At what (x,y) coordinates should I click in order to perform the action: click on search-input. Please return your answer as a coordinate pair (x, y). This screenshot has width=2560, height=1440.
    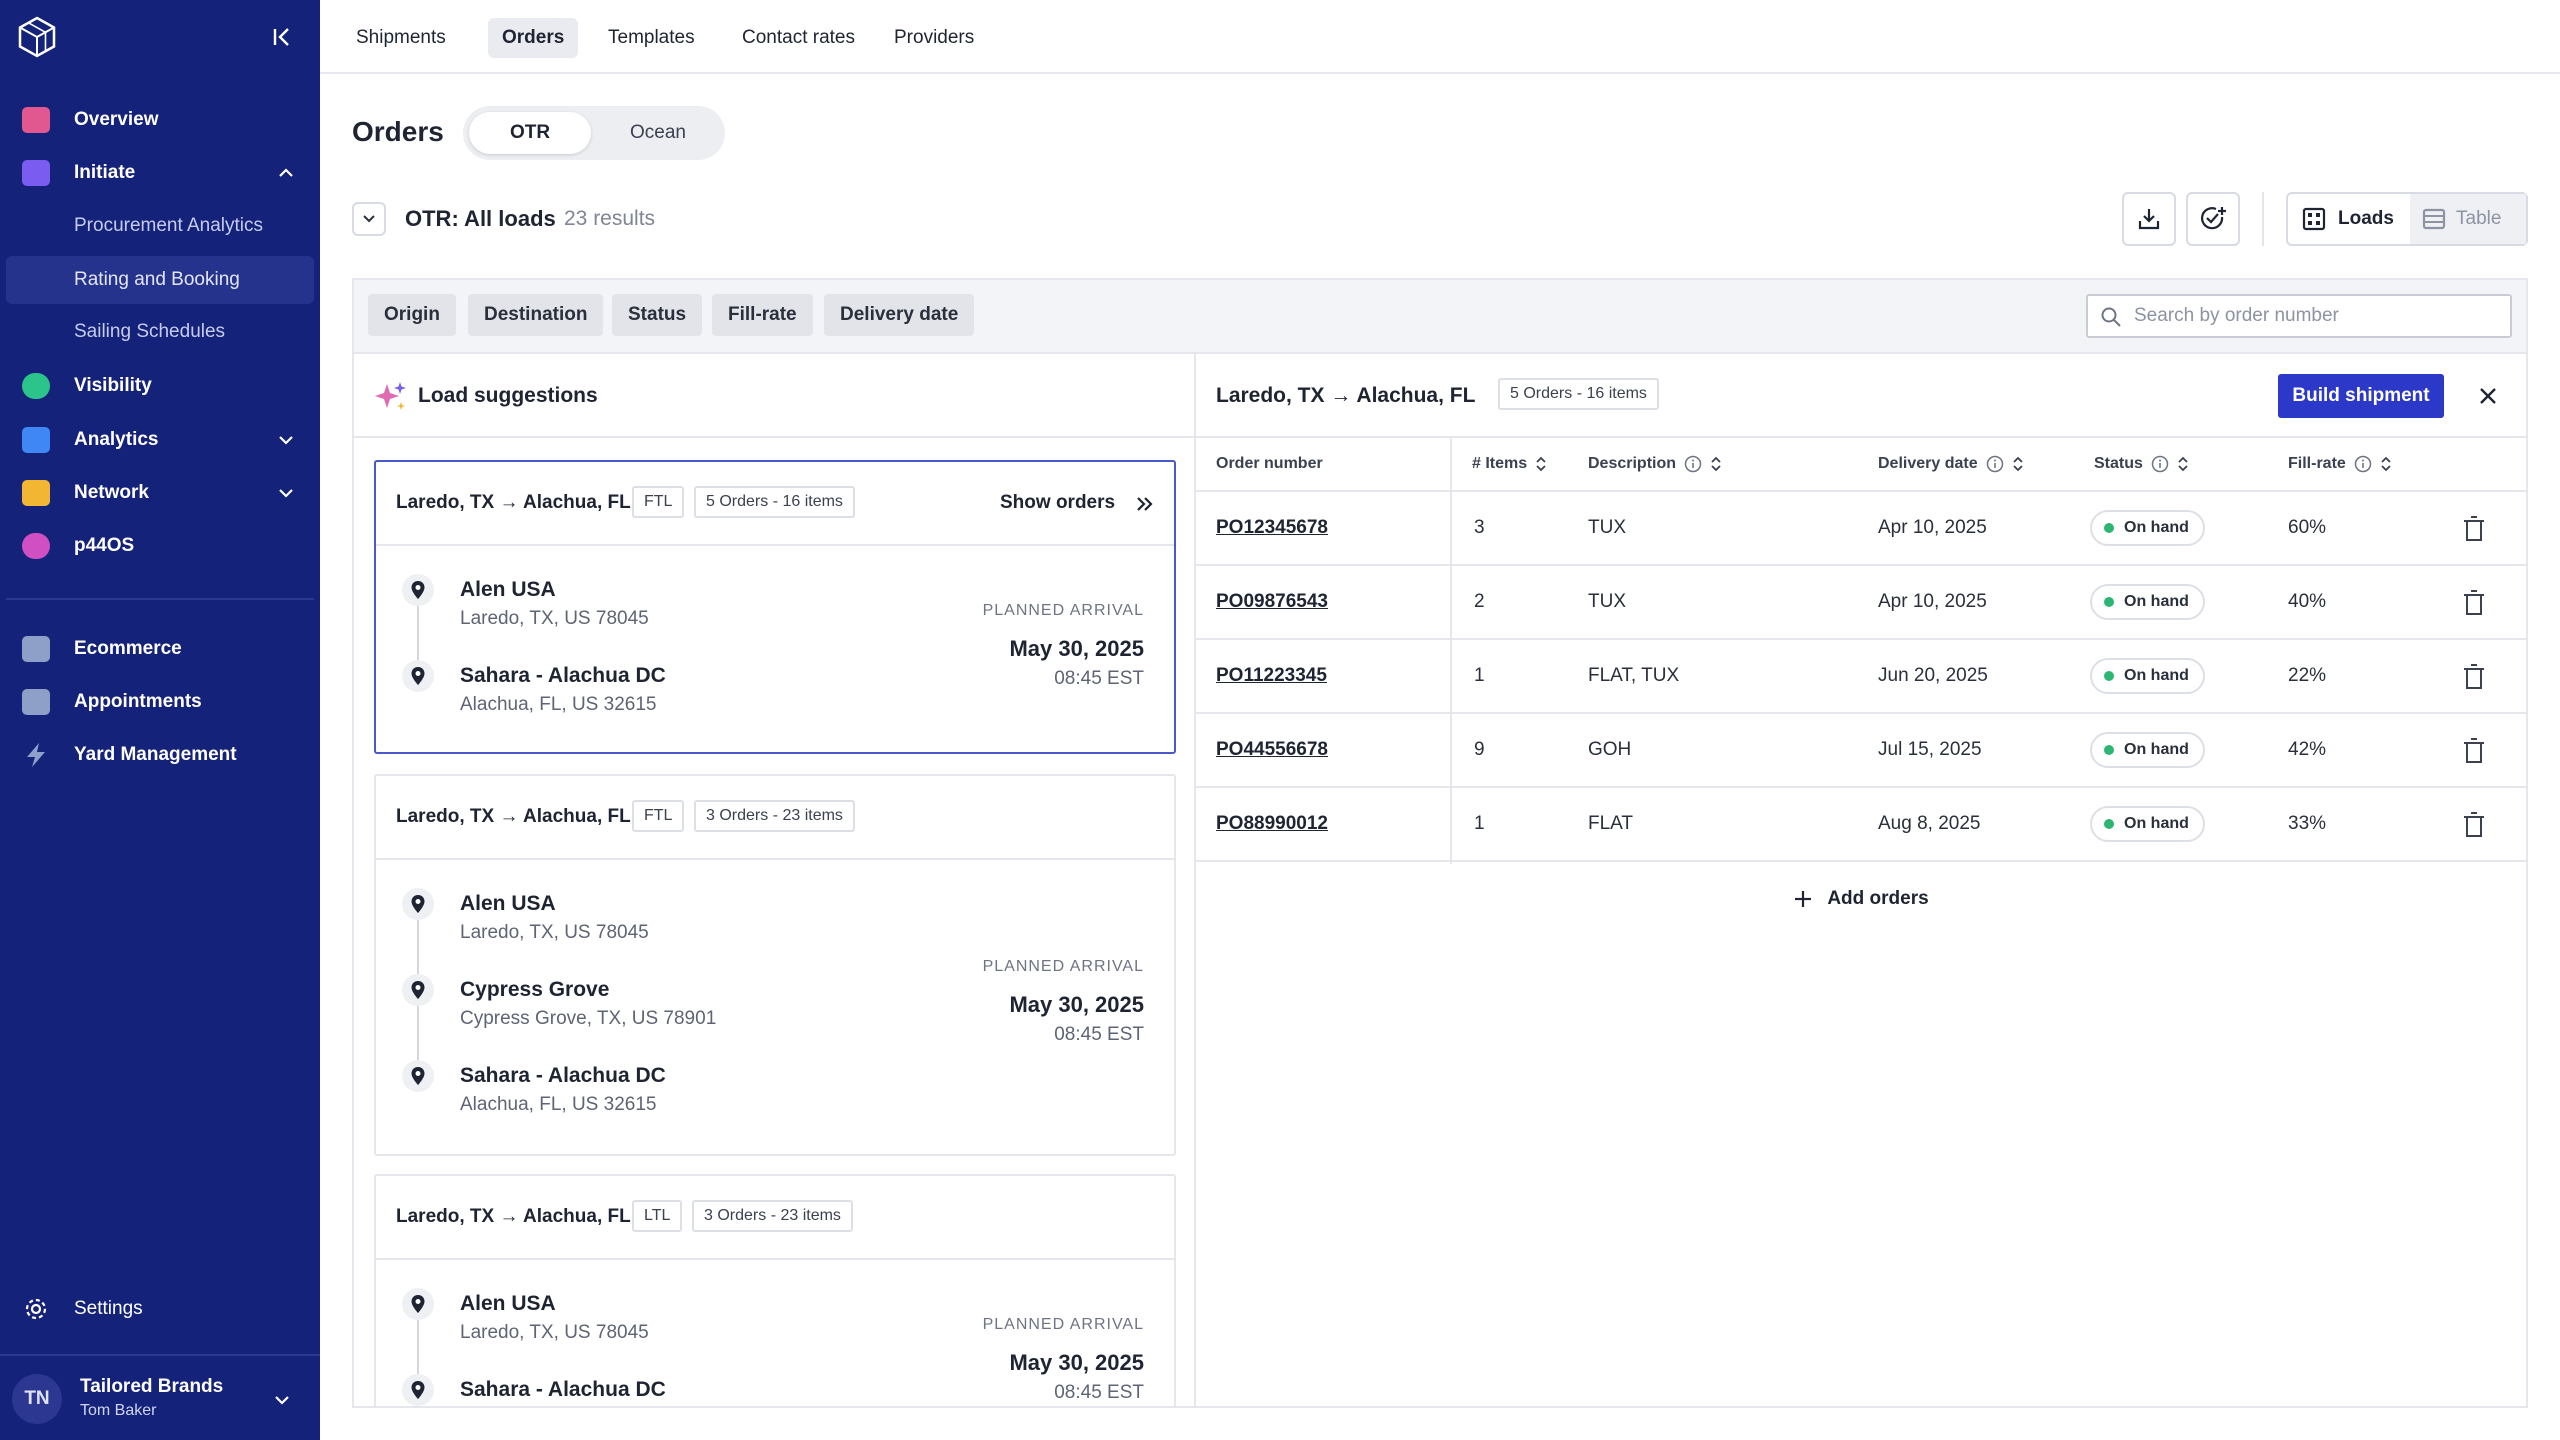
    Looking at the image, I should click on (2314, 316).